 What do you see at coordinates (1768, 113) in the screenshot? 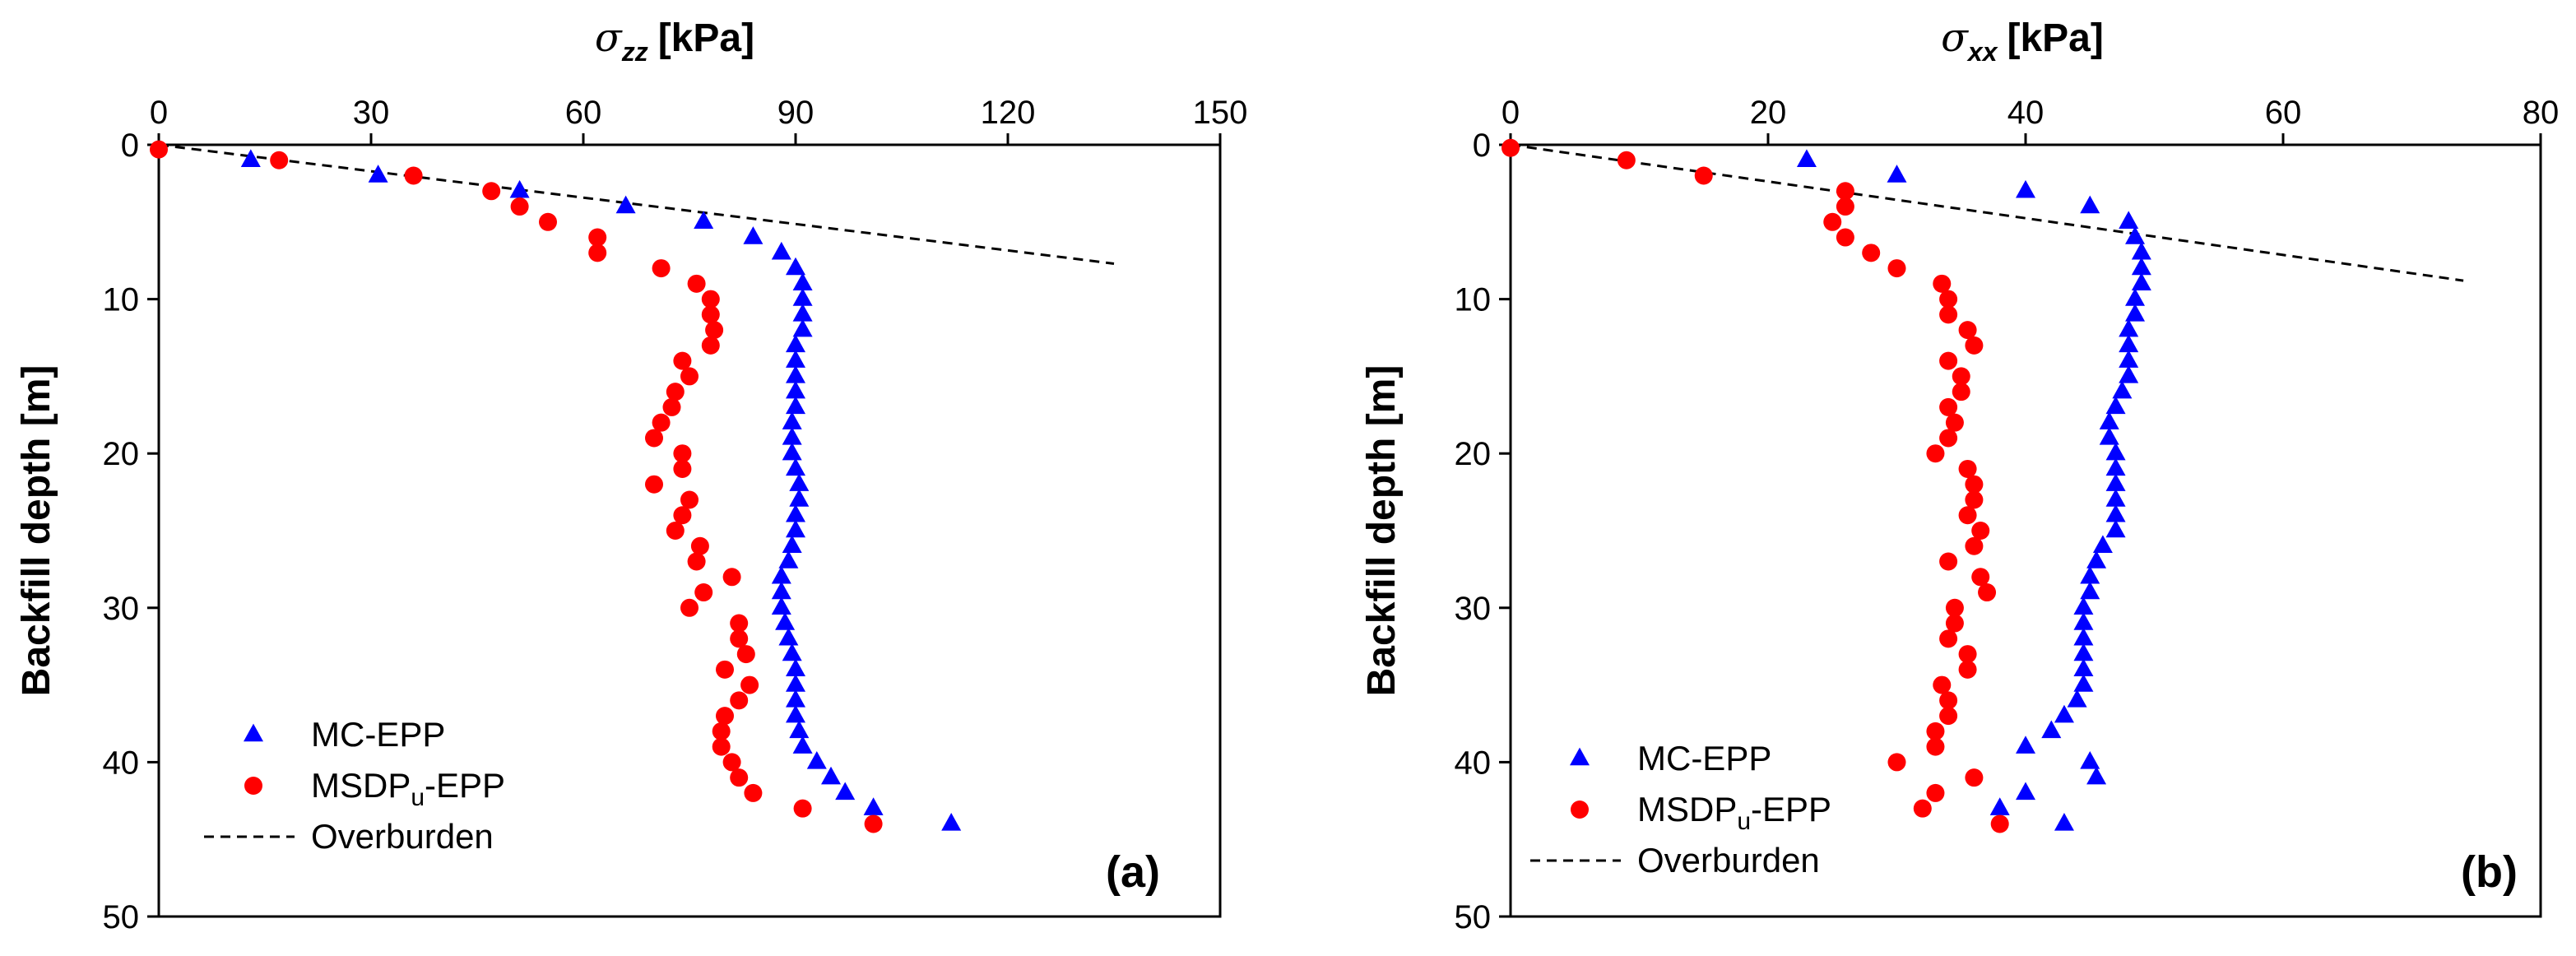
I see `x-tick-label: 20` at bounding box center [1768, 113].